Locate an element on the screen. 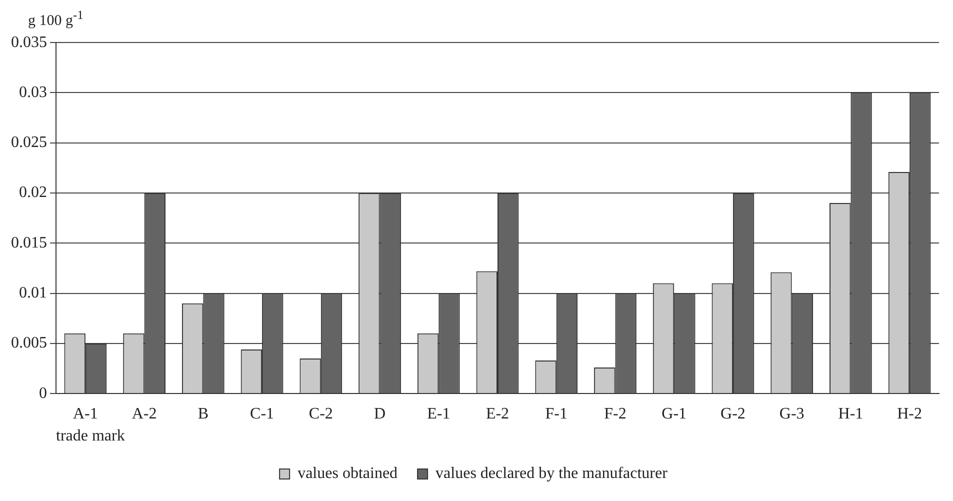 The height and width of the screenshot is (501, 953). y-tick-label: 0.005 is located at coordinates (29, 343).